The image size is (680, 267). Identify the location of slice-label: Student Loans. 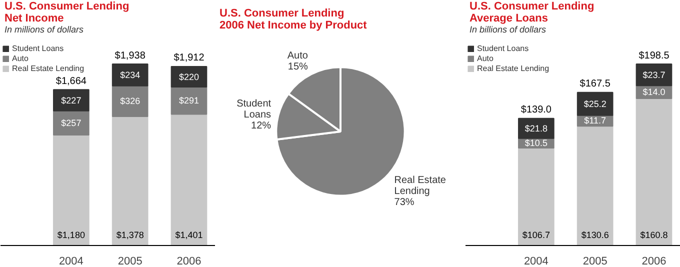
(254, 109).